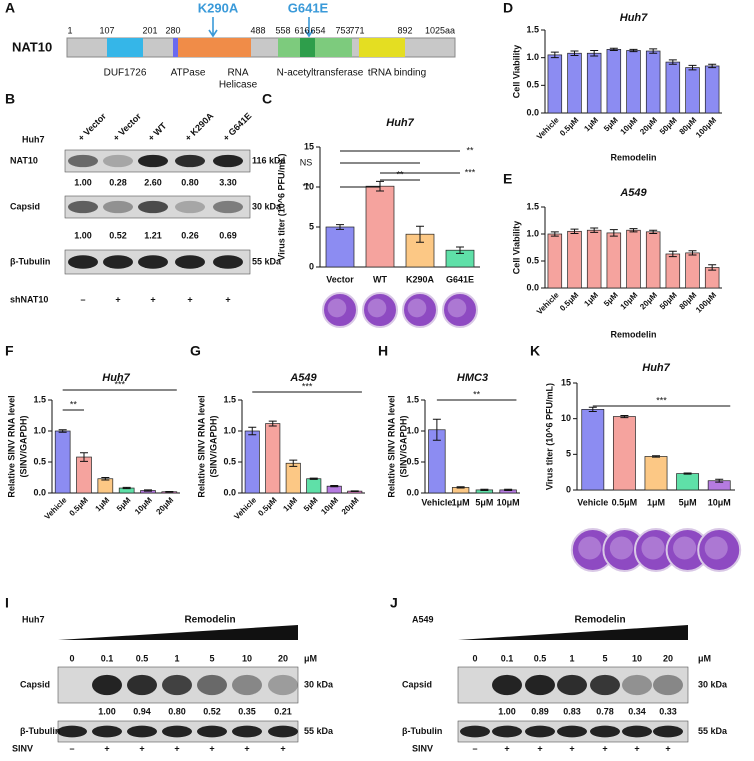 The width and height of the screenshot is (754, 761). I want to click on size-label: 116 kDa, so click(269, 160).